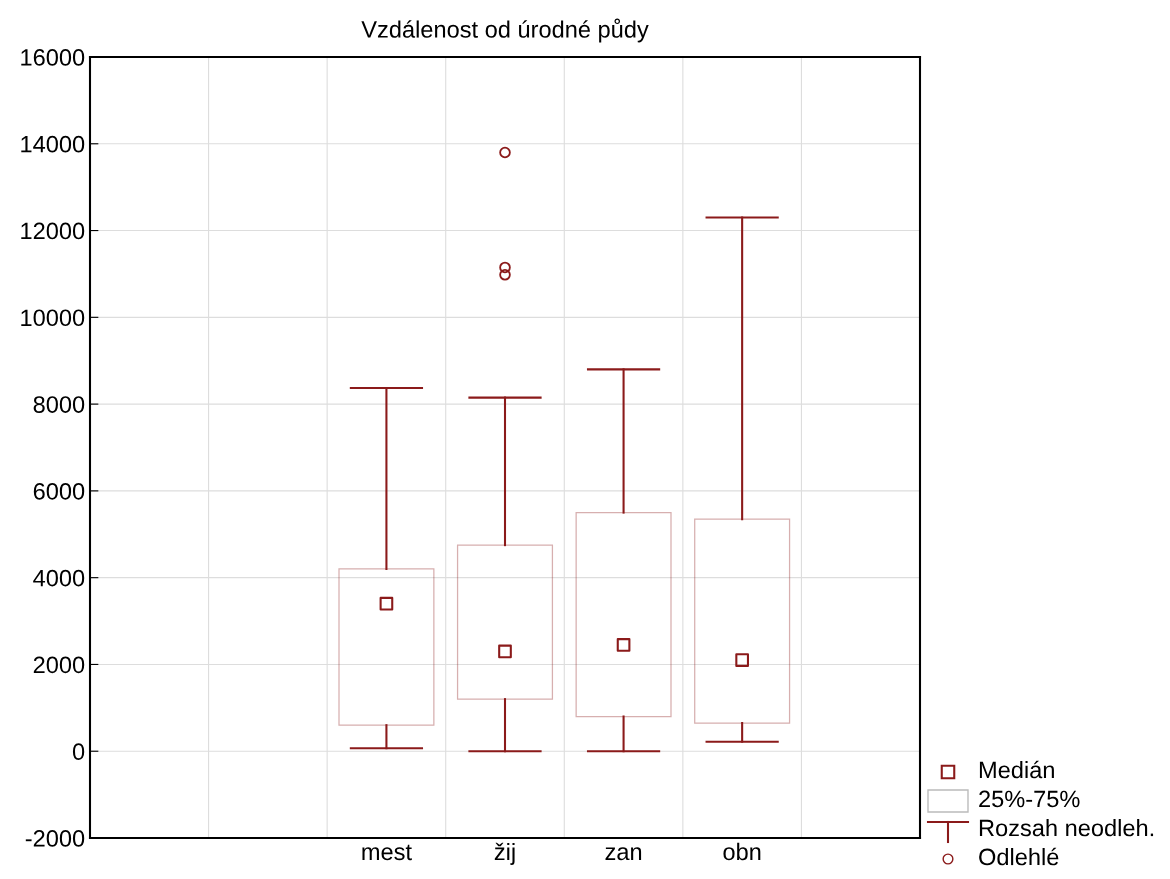  I want to click on y-tick-label: 0, so click(78, 752).